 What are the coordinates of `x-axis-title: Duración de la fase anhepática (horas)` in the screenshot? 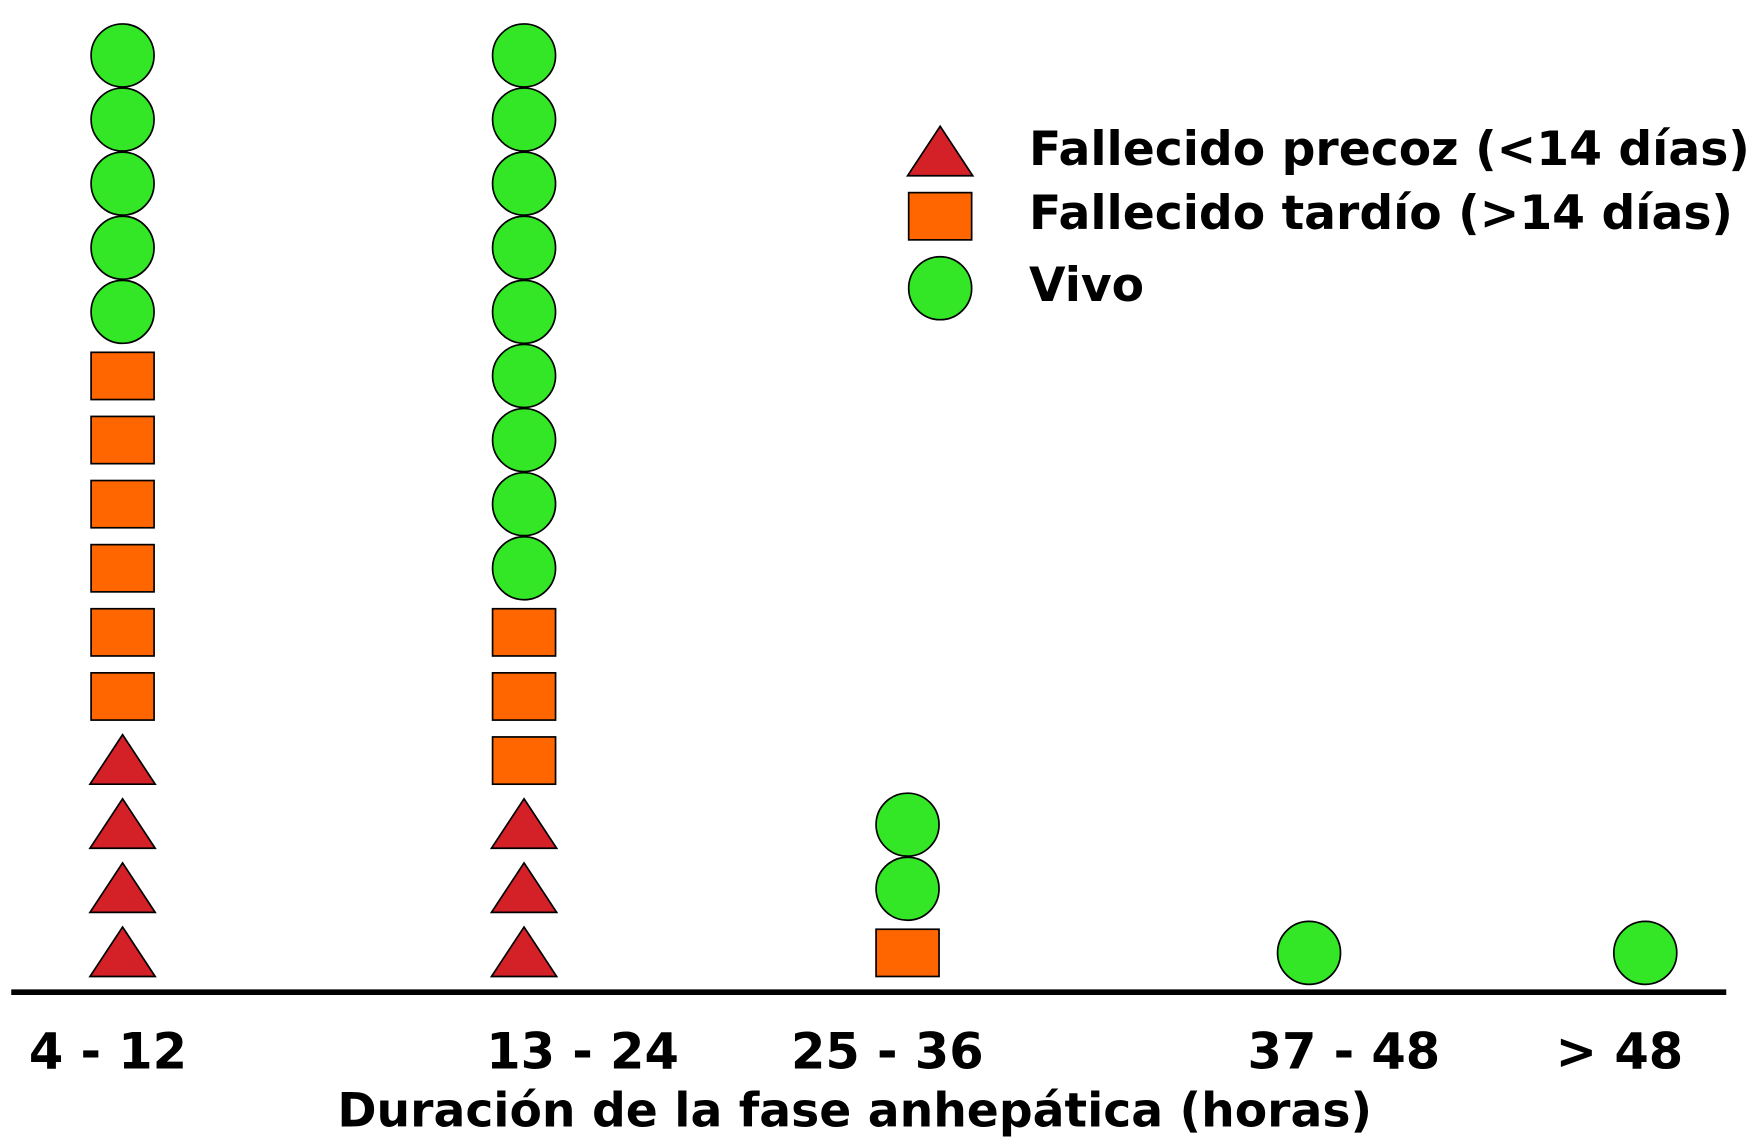 It's located at (854, 1111).